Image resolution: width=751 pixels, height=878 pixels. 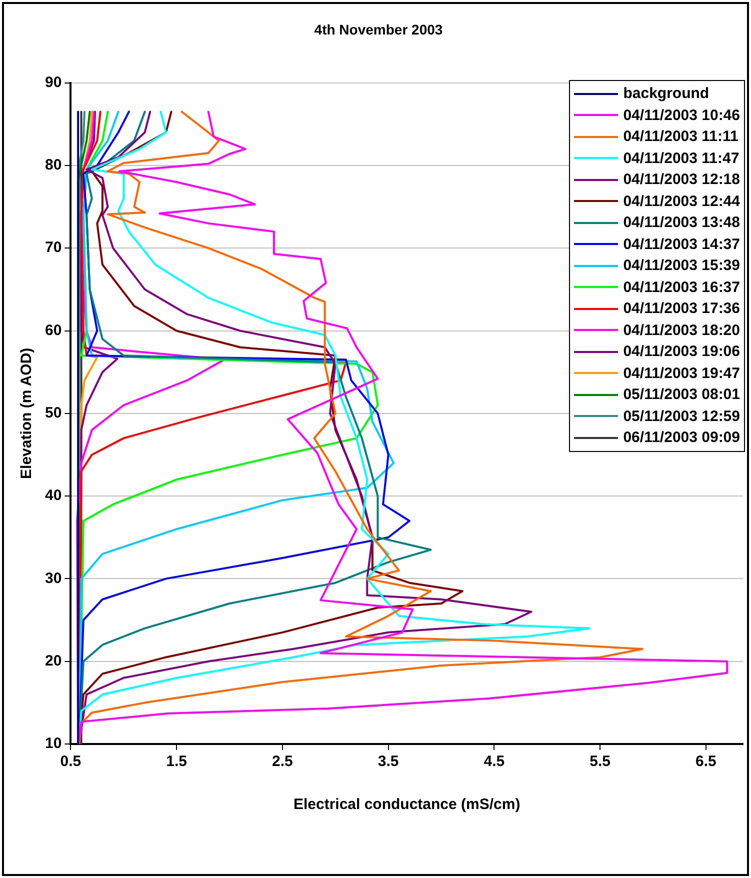 I want to click on legend-label: 04/11/2003 19:06, so click(x=681, y=351).